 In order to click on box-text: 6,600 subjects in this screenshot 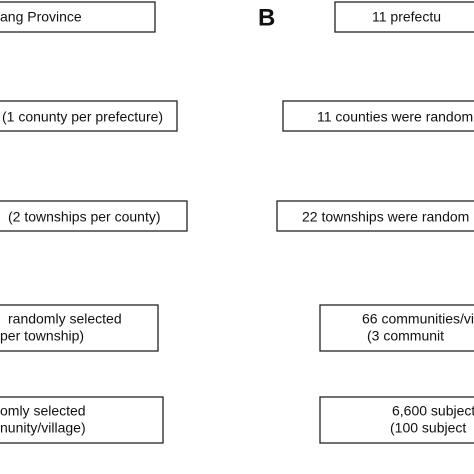, I will do `click(433, 411)`.